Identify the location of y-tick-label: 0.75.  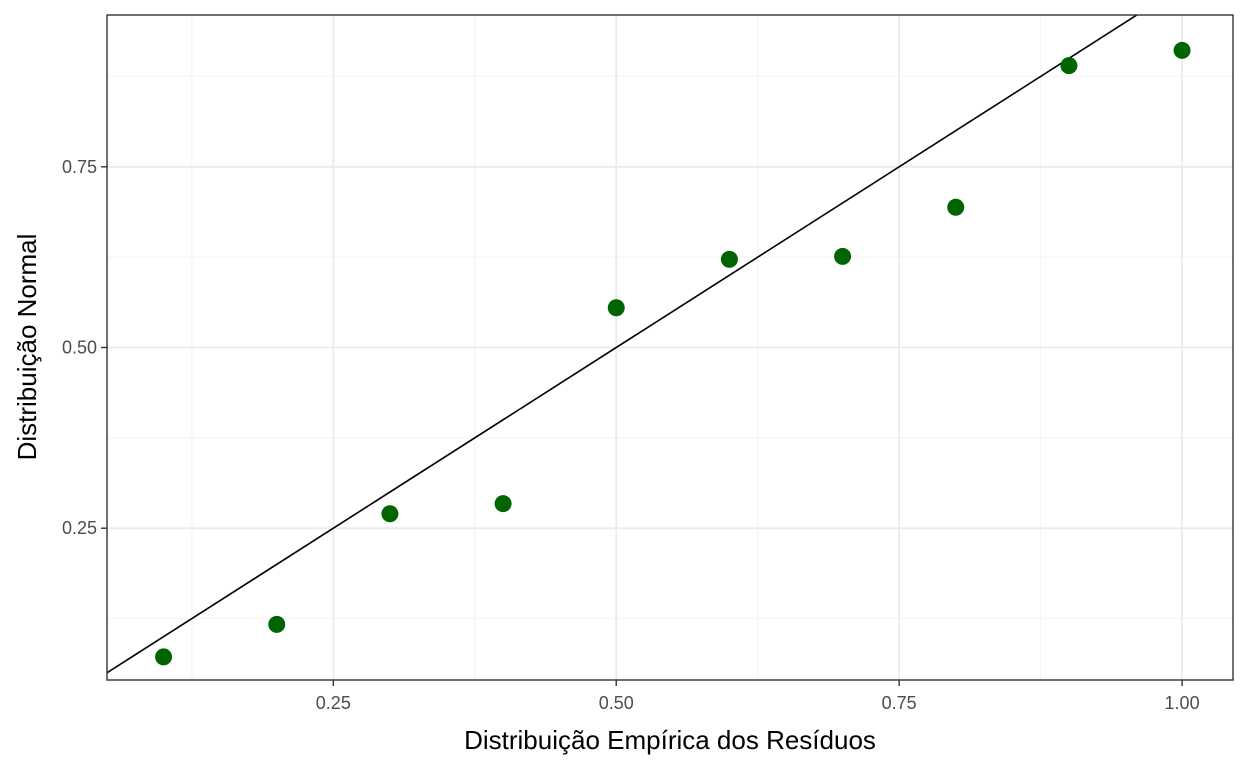
(79, 167).